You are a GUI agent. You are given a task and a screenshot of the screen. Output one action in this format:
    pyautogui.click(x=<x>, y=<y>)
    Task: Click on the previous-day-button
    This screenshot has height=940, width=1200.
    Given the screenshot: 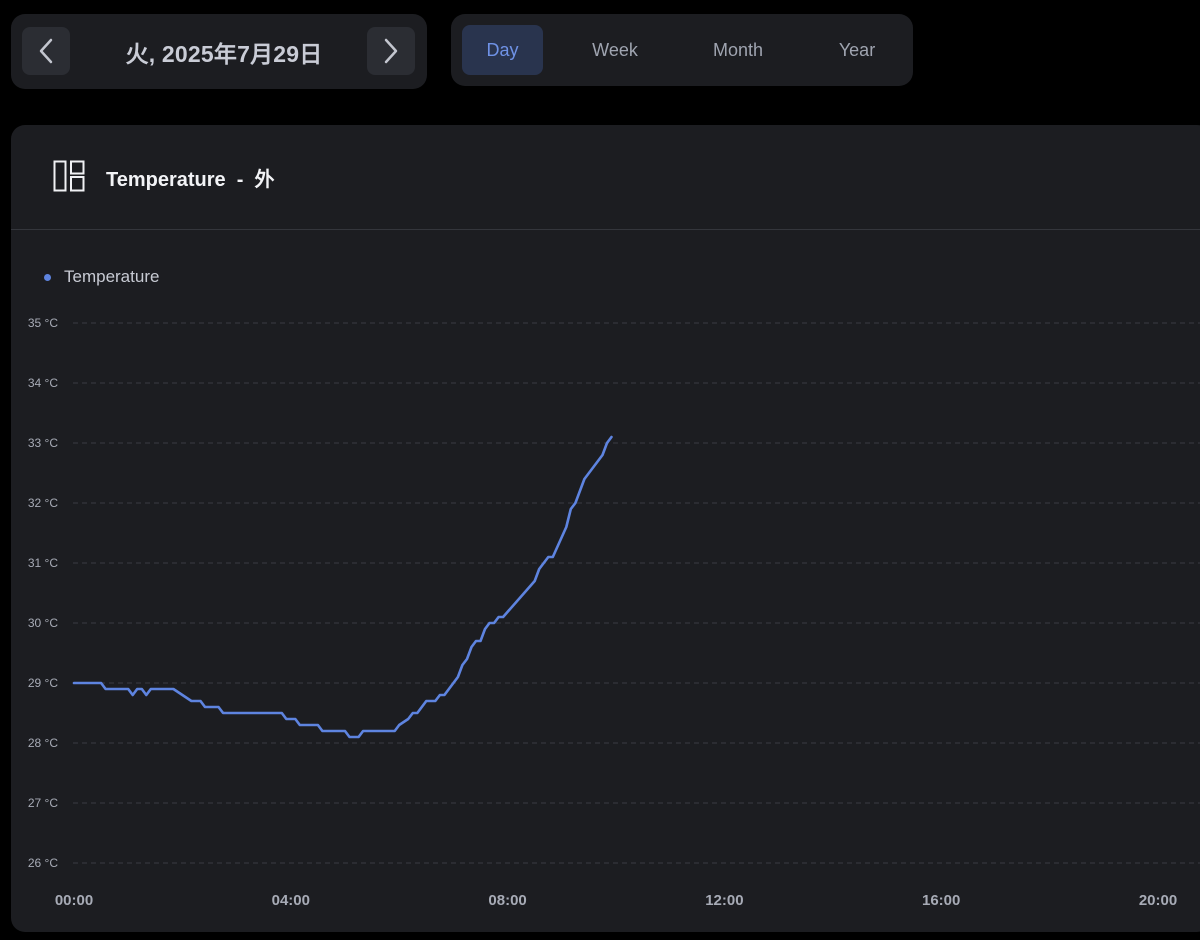 What is the action you would take?
    pyautogui.click(x=46, y=51)
    